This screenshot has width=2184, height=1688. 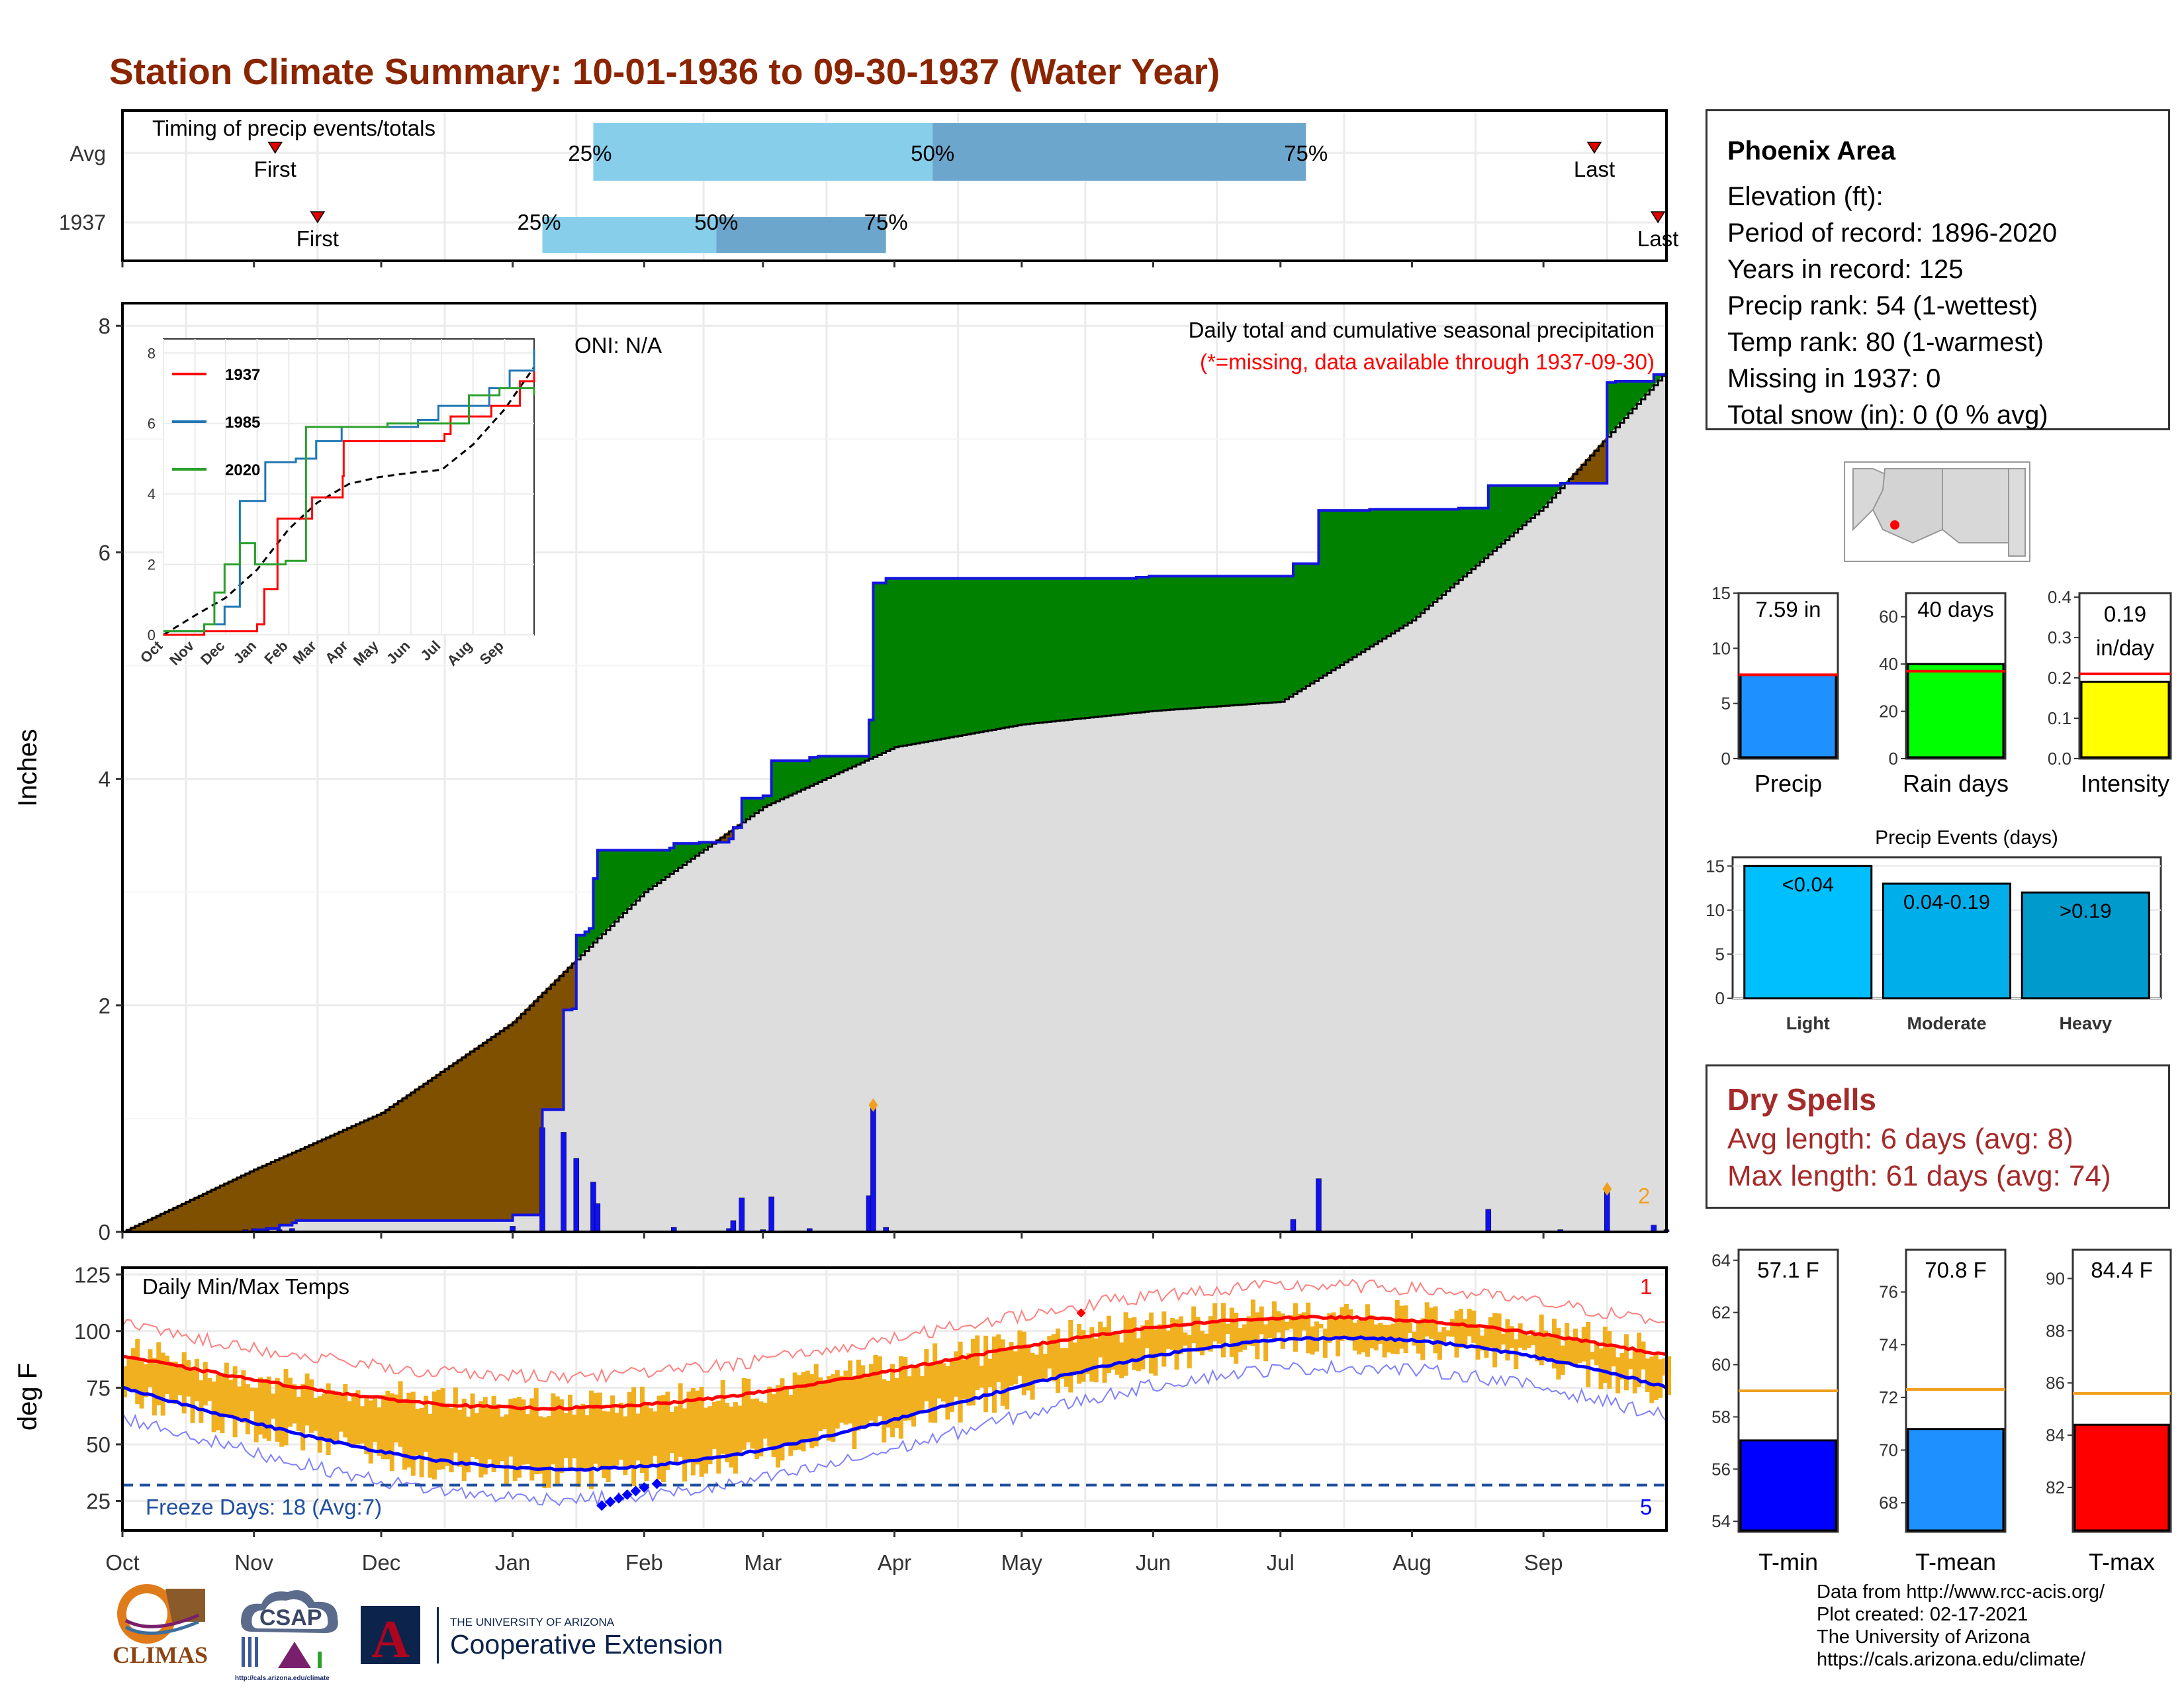 I want to click on dry-spells-title: Dry Spells, so click(x=1801, y=1099).